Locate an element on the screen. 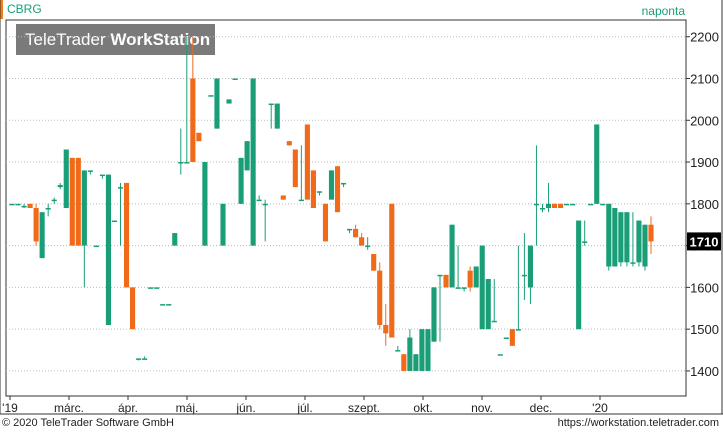 Image resolution: width=723 pixels, height=434 pixels. x-tick-label: '20 is located at coordinates (600, 408).